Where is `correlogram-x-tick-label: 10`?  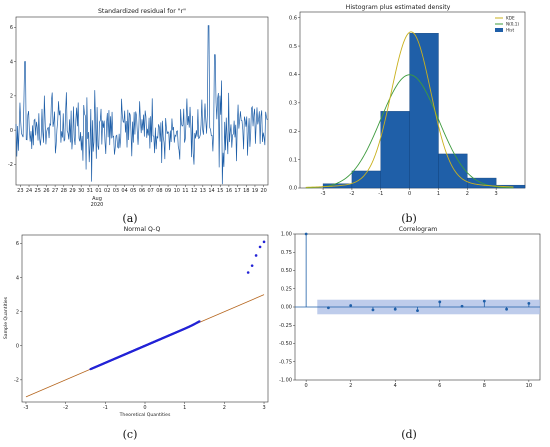 correlogram-x-tick-label: 10 is located at coordinates (529, 386).